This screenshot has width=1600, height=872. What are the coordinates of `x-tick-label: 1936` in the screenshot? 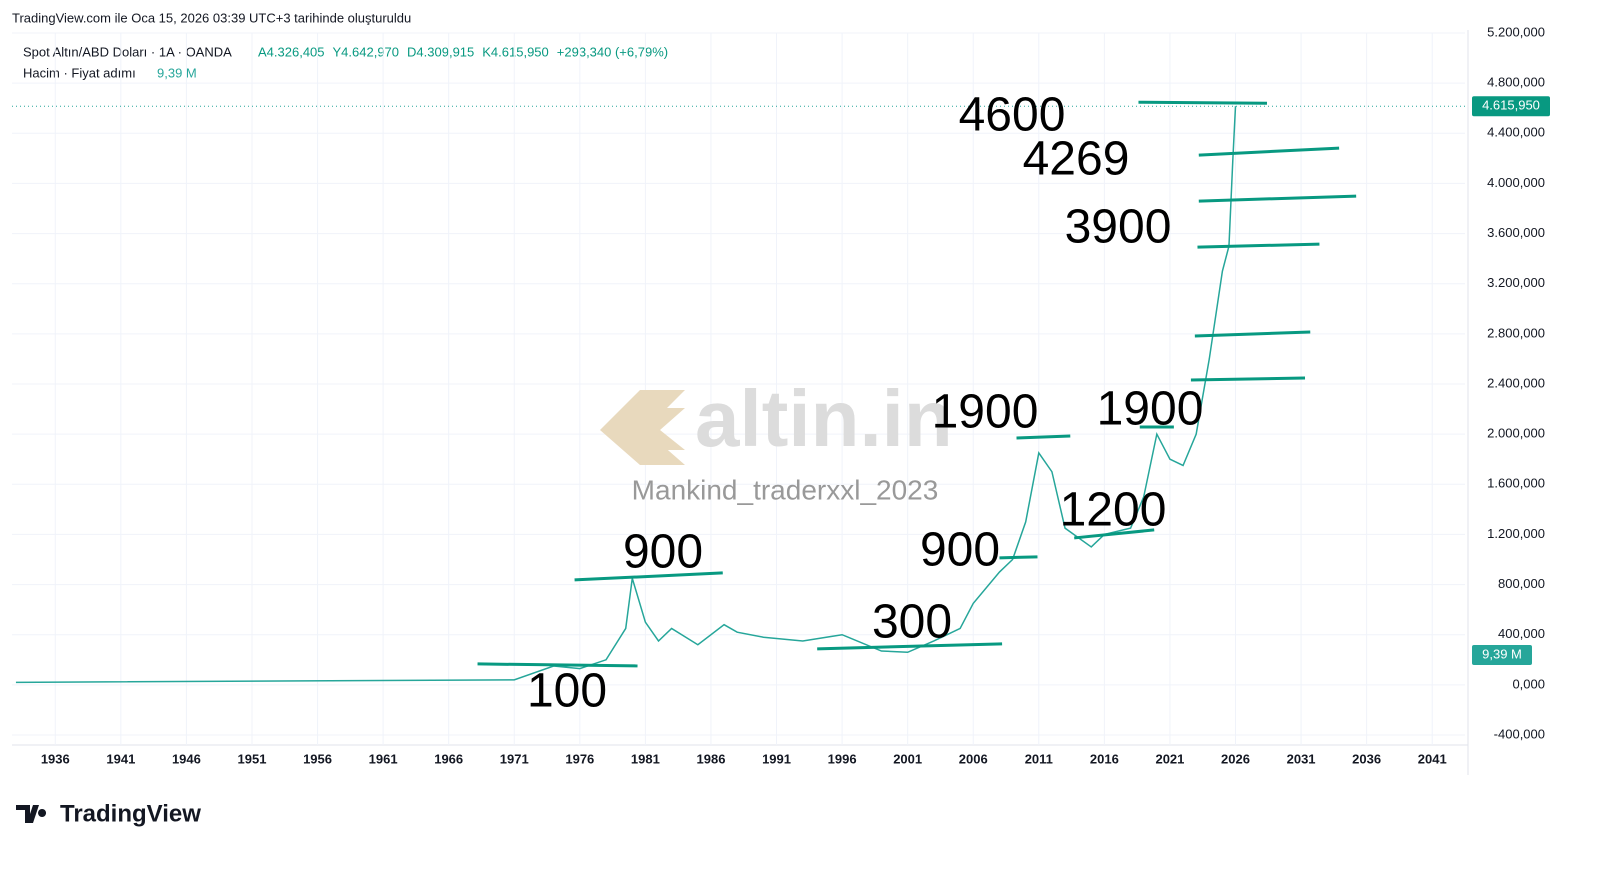 It's located at (55, 758).